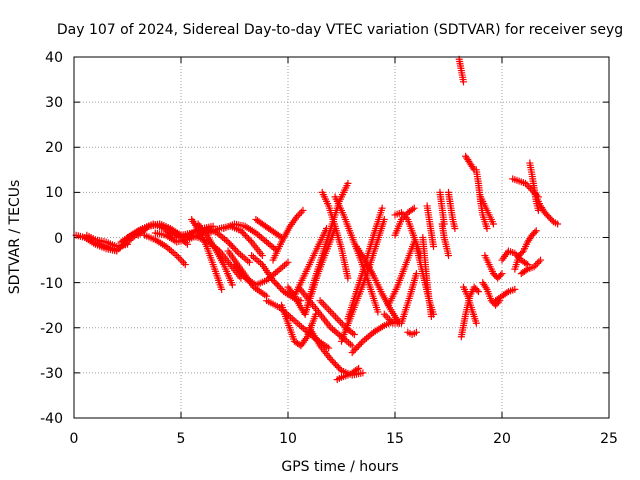  What do you see at coordinates (54, 103) in the screenshot?
I see `y-tick-label: 30` at bounding box center [54, 103].